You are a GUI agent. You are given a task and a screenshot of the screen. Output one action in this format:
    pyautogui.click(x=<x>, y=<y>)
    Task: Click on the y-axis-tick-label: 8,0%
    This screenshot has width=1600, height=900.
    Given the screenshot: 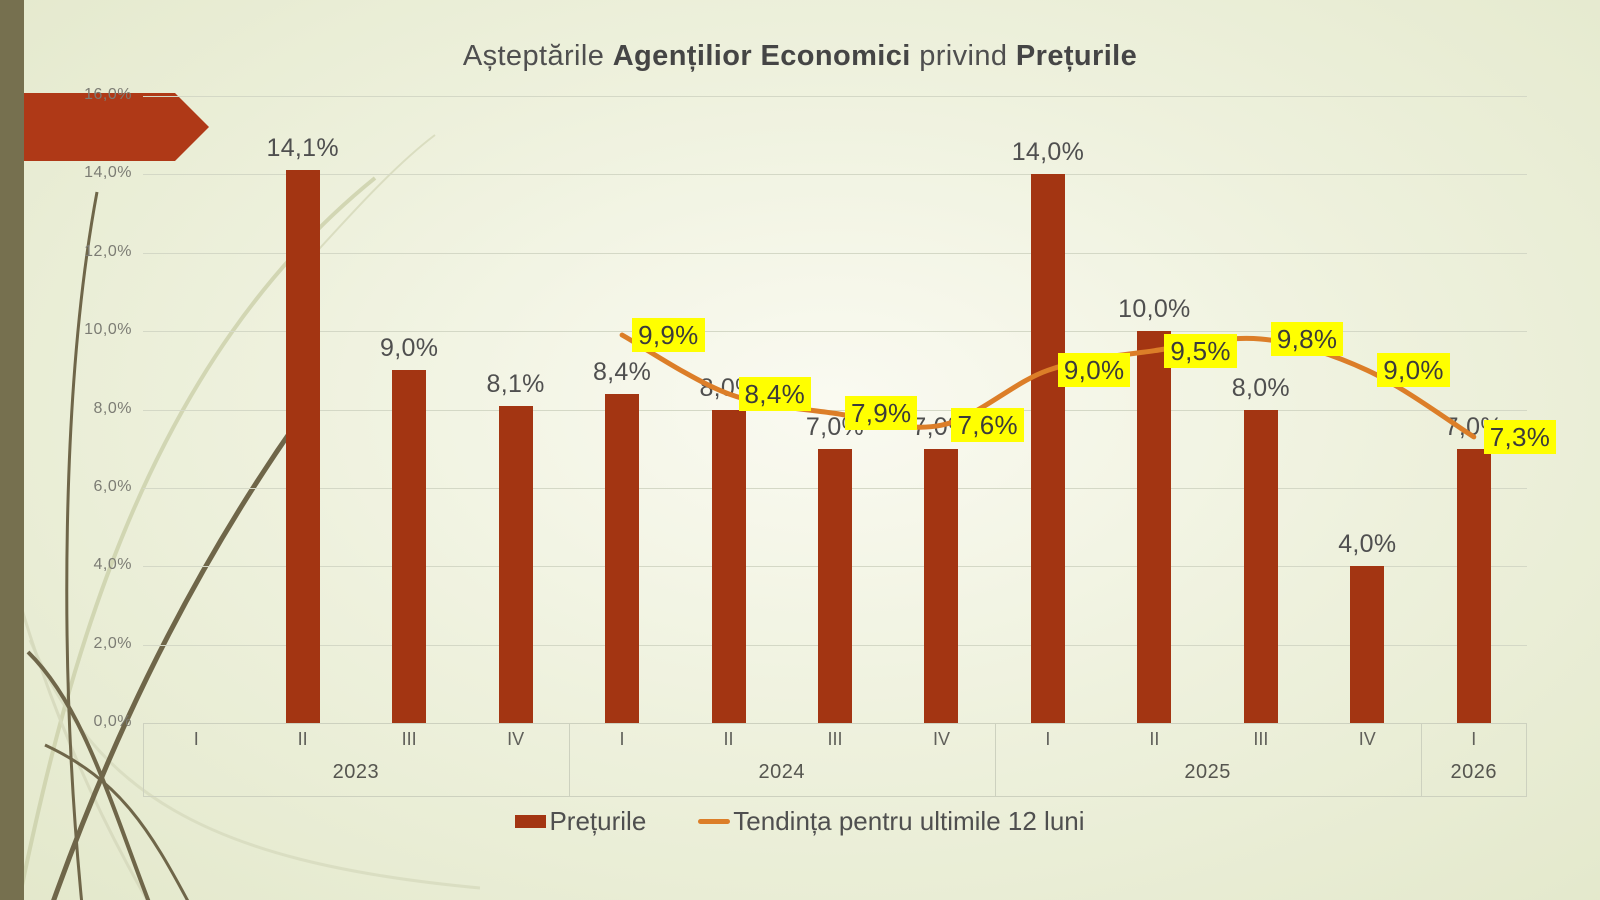 What is the action you would take?
    pyautogui.click(x=112, y=408)
    